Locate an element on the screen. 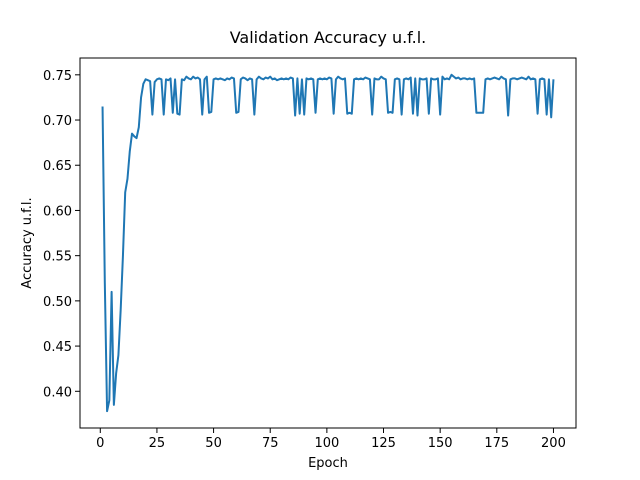  x-axis-label: Epoch is located at coordinates (328, 463).